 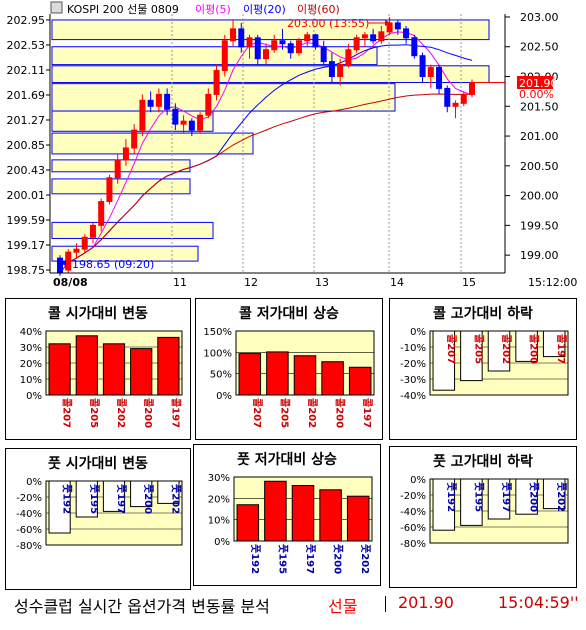 What do you see at coordinates (26, 20) in the screenshot?
I see `left-tick-label: 202.95` at bounding box center [26, 20].